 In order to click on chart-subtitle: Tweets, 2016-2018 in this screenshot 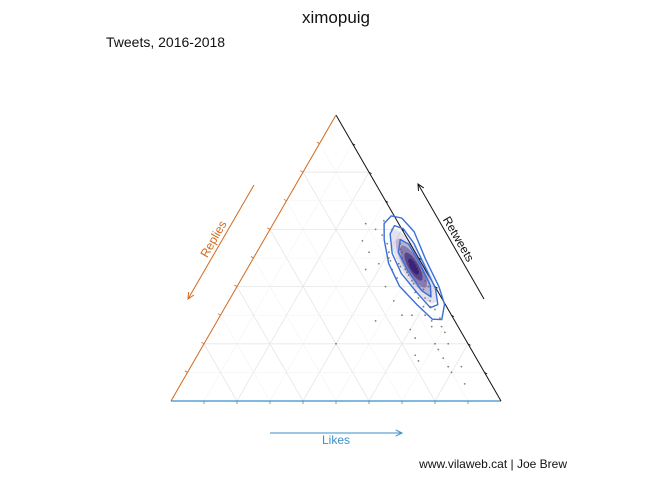, I will do `click(165, 42)`.